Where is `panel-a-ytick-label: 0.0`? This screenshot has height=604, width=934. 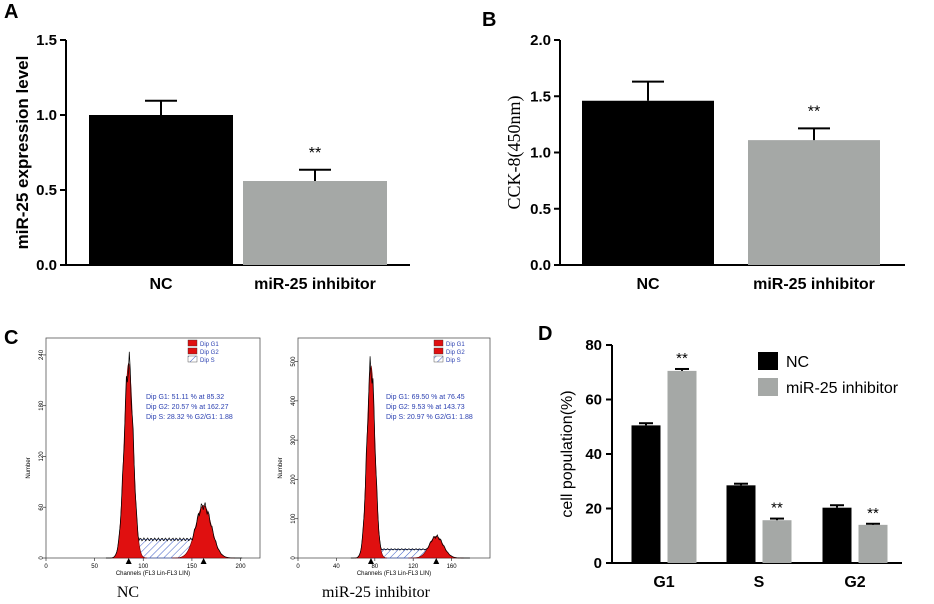
panel-a-ytick-label: 0.0 is located at coordinates (46, 265).